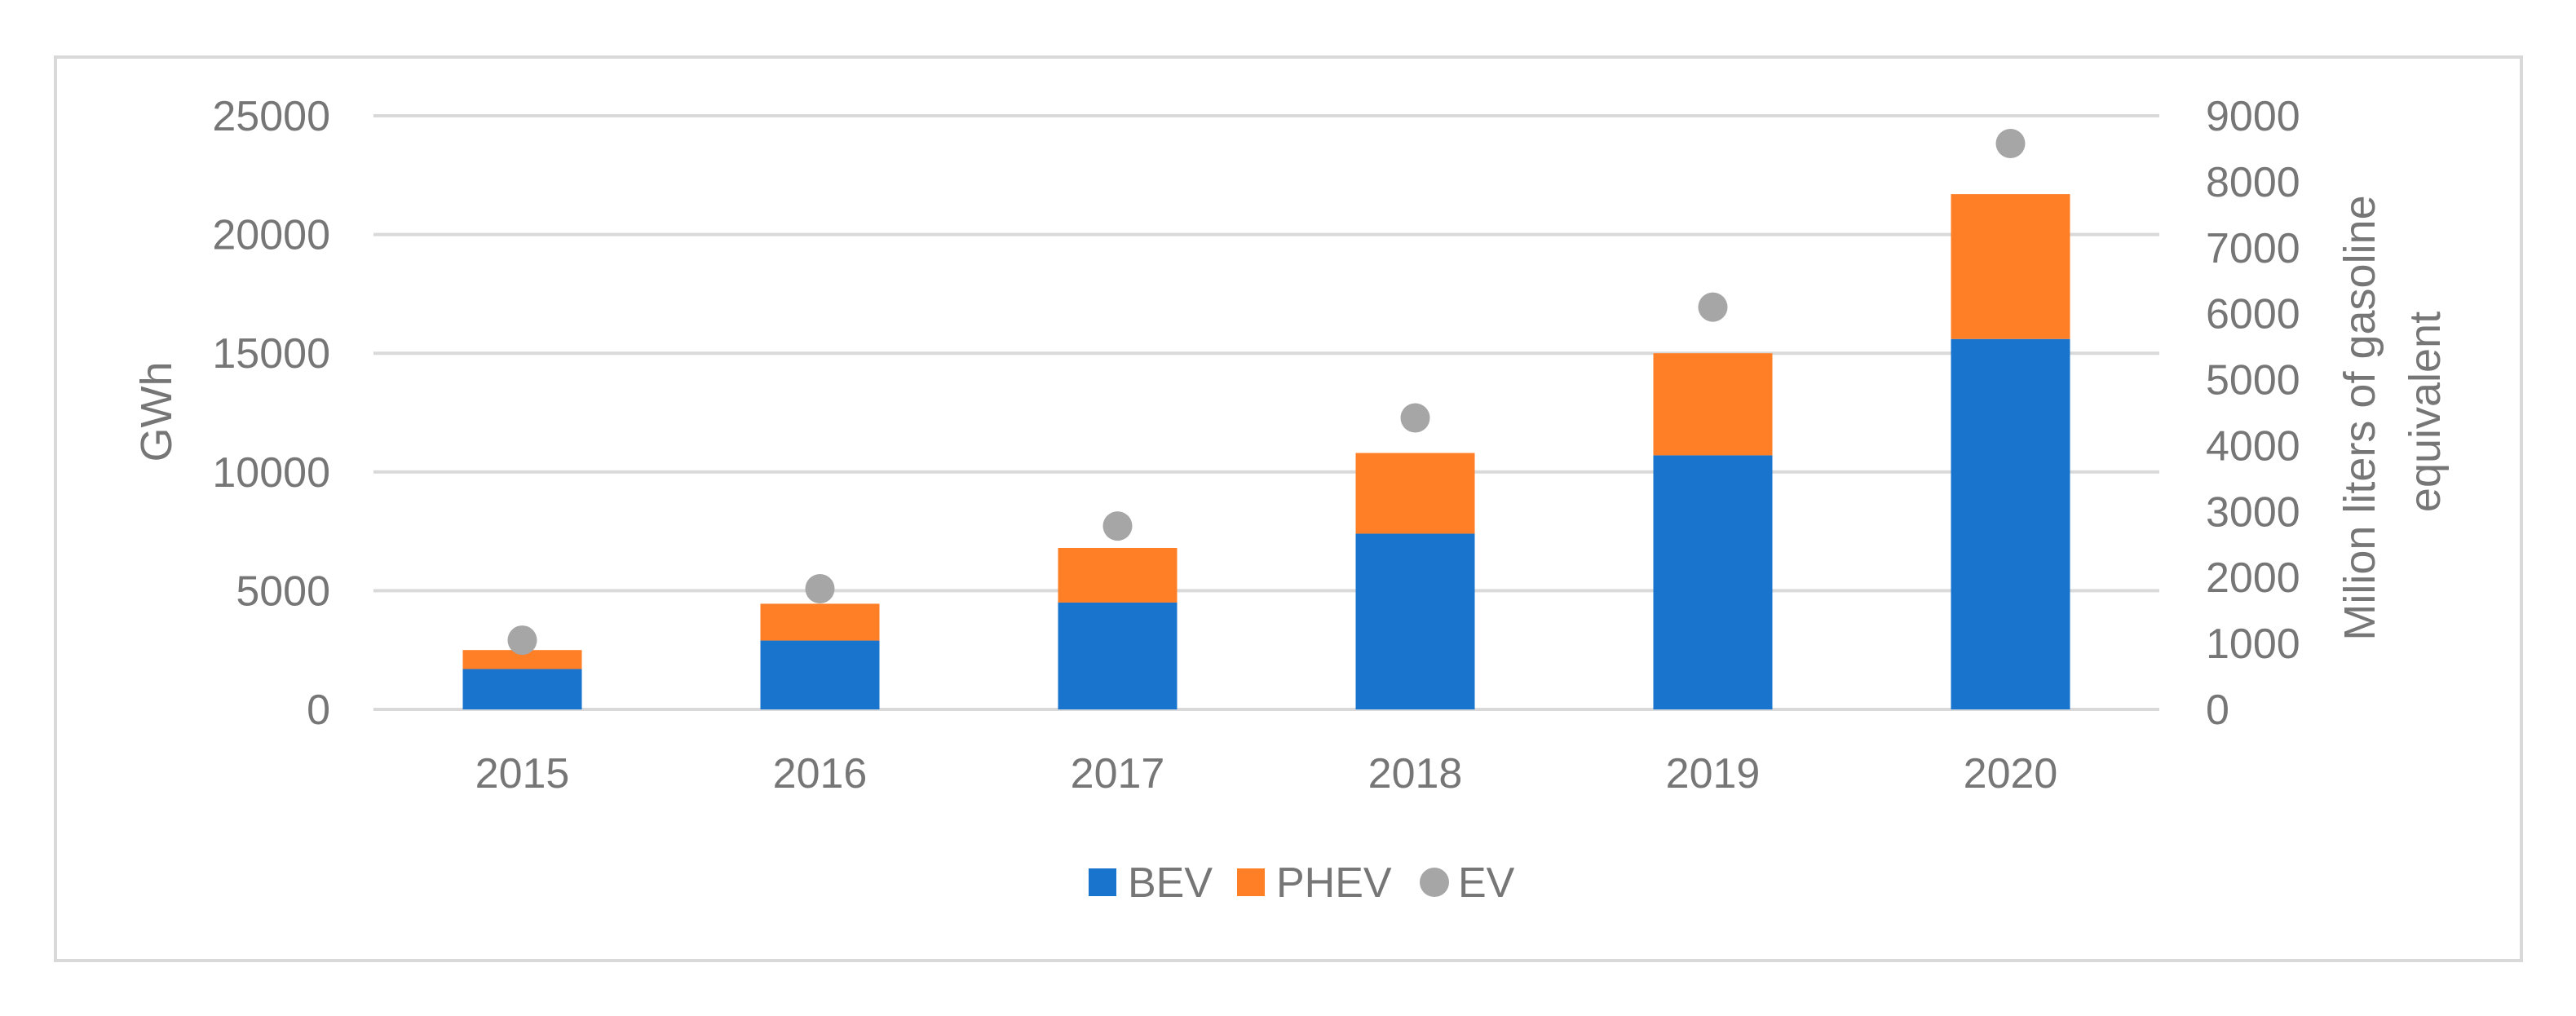 This screenshot has height=1016, width=2576. Describe the element at coordinates (2253, 446) in the screenshot. I see `y2-tick-label: 4000` at that location.